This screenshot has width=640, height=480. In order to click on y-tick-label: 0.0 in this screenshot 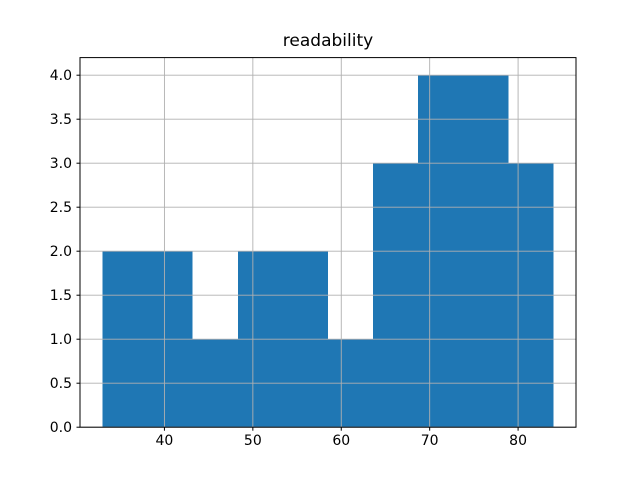, I will do `click(61, 428)`.